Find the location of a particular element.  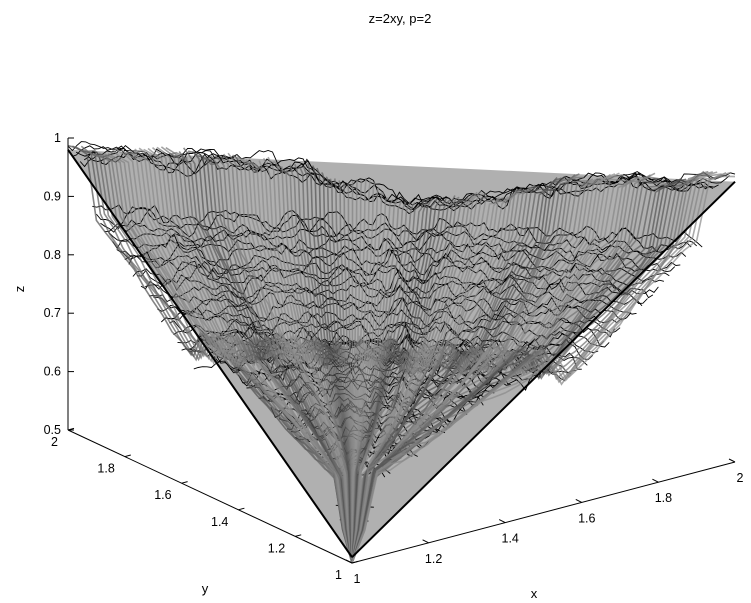

z-tick-label: 1 is located at coordinates (57, 138).